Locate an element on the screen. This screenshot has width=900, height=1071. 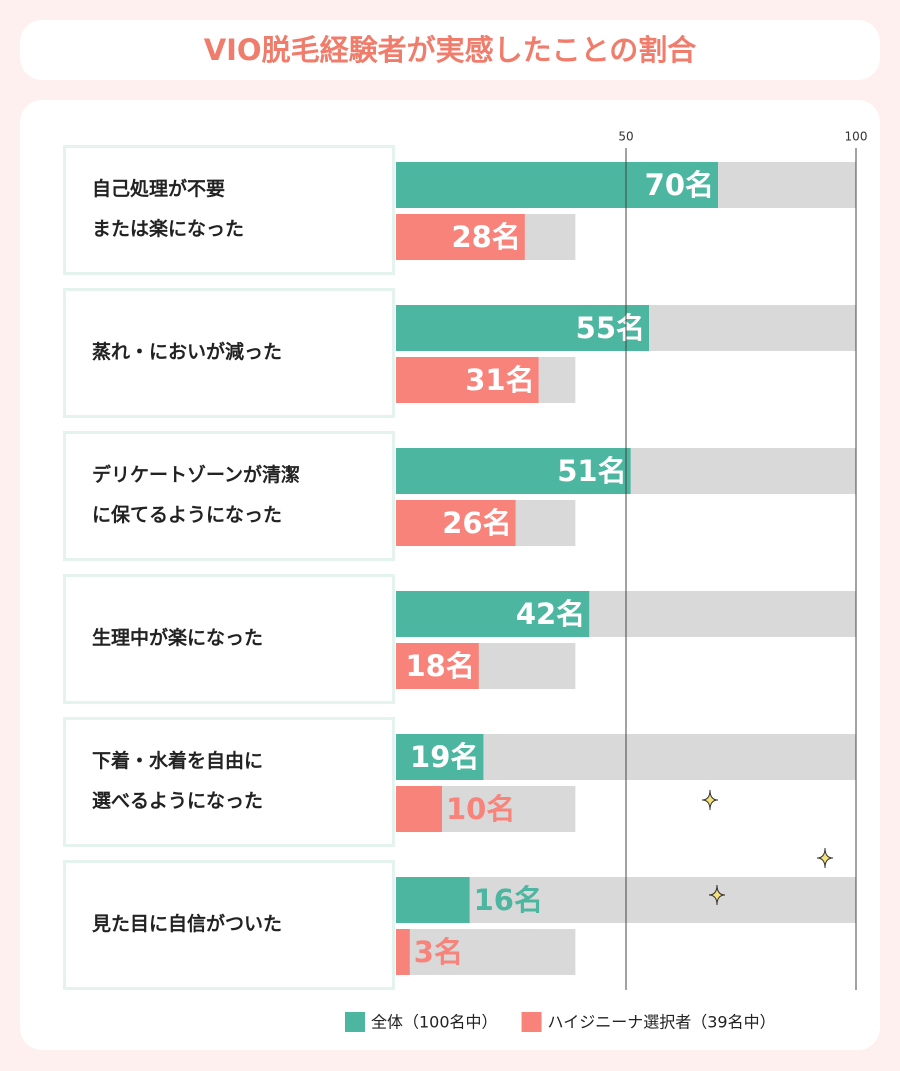
x-tick-label: 100 is located at coordinates (856, 137).